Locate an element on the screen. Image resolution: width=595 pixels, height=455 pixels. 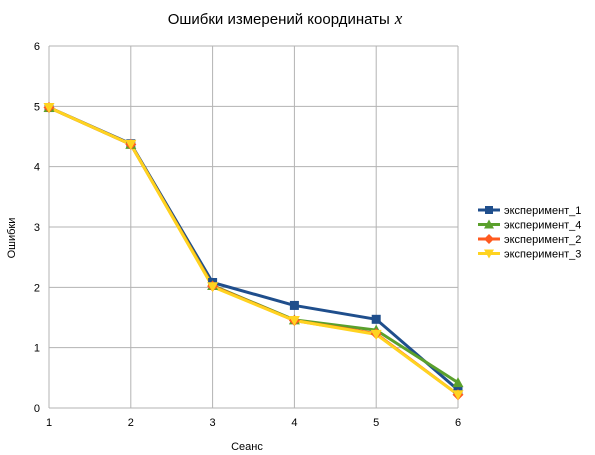
y-tick-label: 0 is located at coordinates (37, 409).